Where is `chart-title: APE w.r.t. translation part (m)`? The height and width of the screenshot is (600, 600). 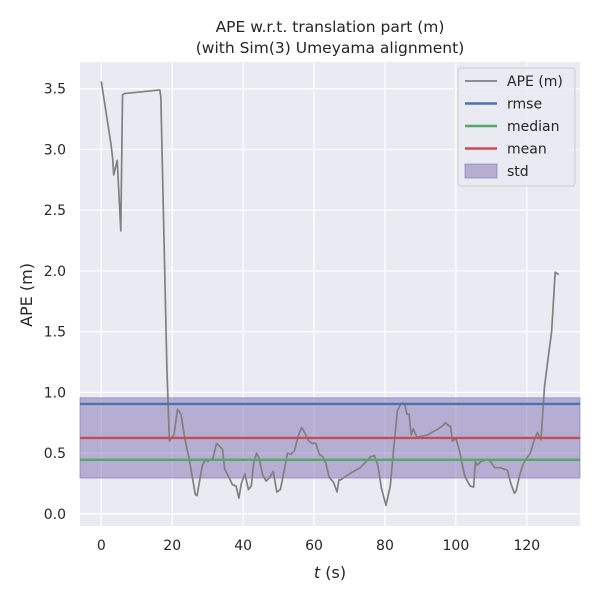 chart-title: APE w.r.t. translation part (m) is located at coordinates (330, 27).